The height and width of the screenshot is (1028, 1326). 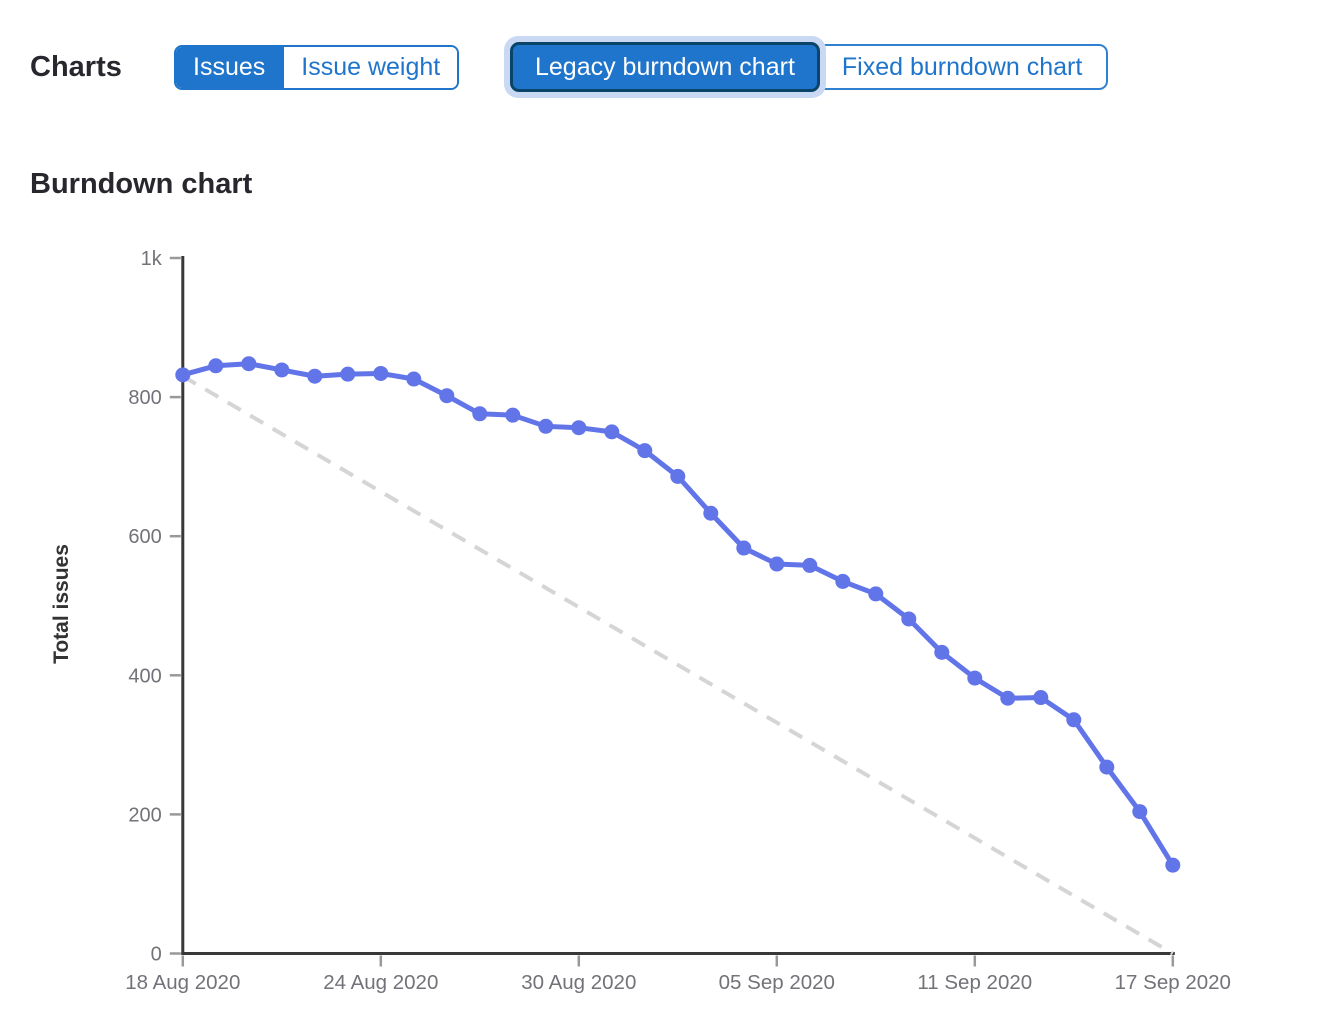 I want to click on y-tick-label: 800, so click(x=144, y=398).